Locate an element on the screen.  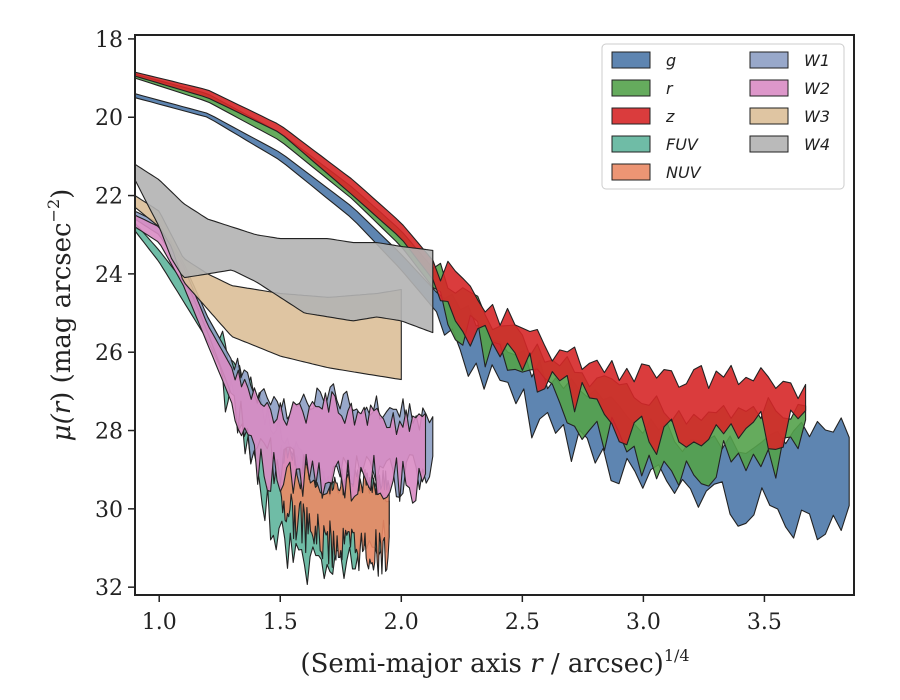
band-w2 is located at coordinates (280, 359).